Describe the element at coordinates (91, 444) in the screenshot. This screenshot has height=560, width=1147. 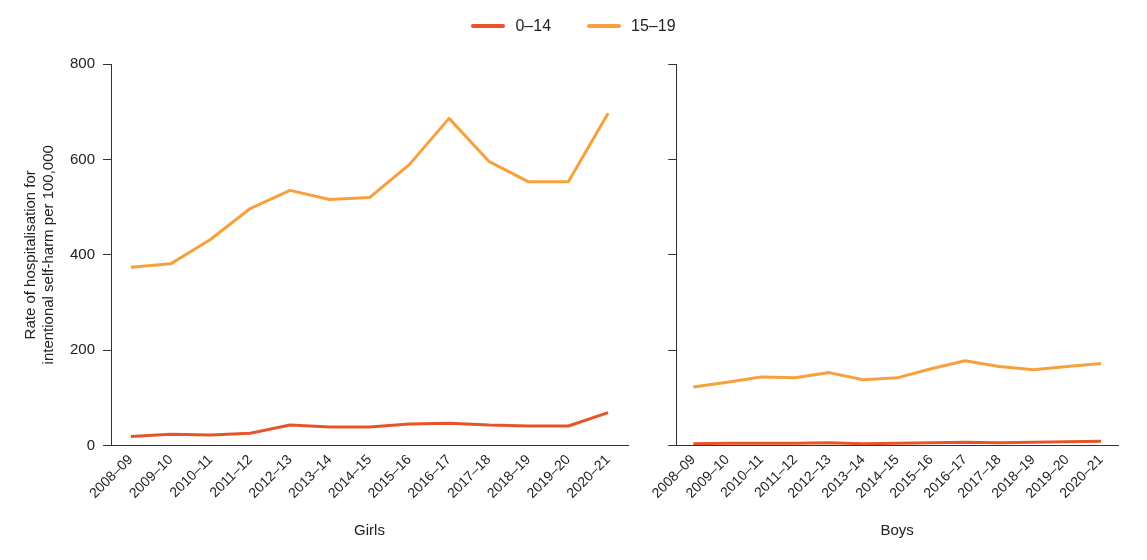
I see `y-tick-label: 0` at that location.